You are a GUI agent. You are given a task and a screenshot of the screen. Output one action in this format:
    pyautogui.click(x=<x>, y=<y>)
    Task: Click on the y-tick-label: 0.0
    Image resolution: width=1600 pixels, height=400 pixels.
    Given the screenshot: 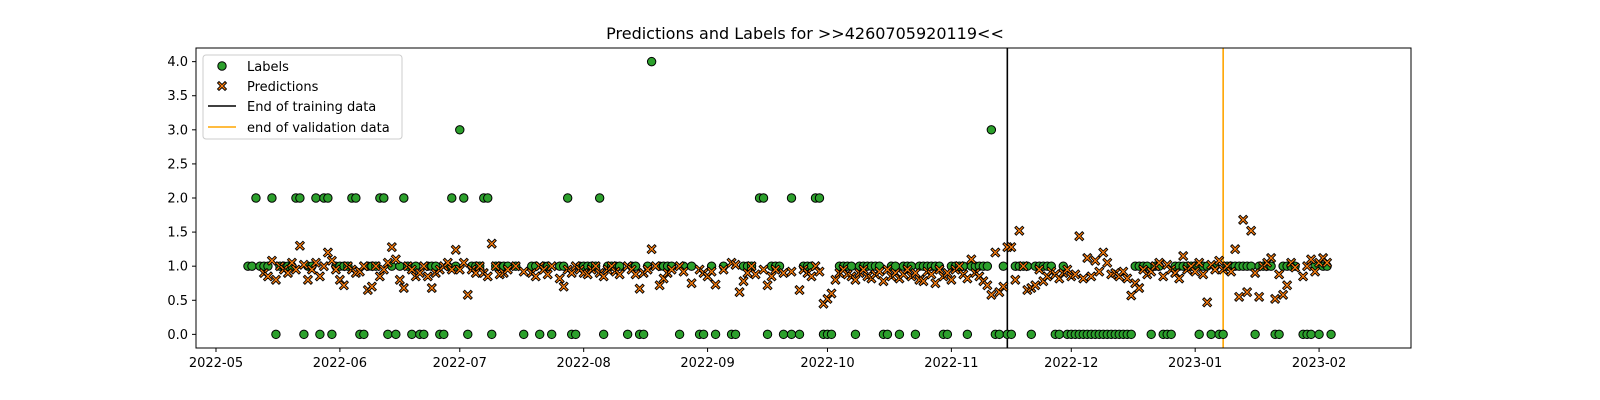 What is the action you would take?
    pyautogui.click(x=177, y=335)
    